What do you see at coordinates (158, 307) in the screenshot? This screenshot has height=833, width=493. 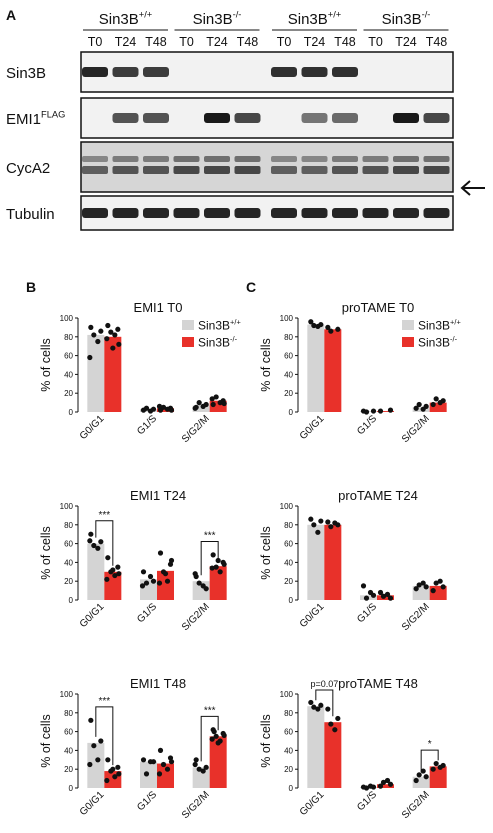 I see `chart-title: EMI1 T0` at bounding box center [158, 307].